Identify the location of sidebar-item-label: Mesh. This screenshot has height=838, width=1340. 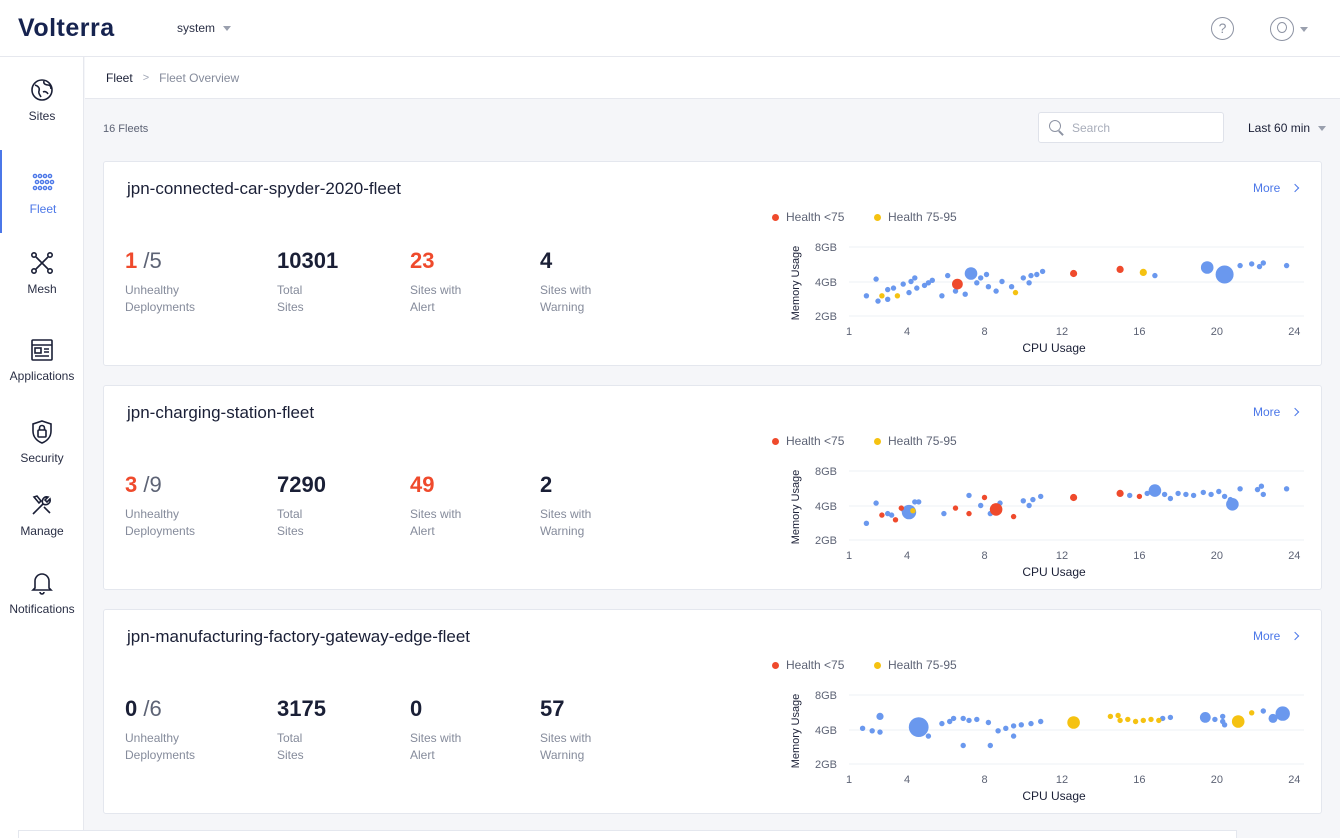
(42, 289).